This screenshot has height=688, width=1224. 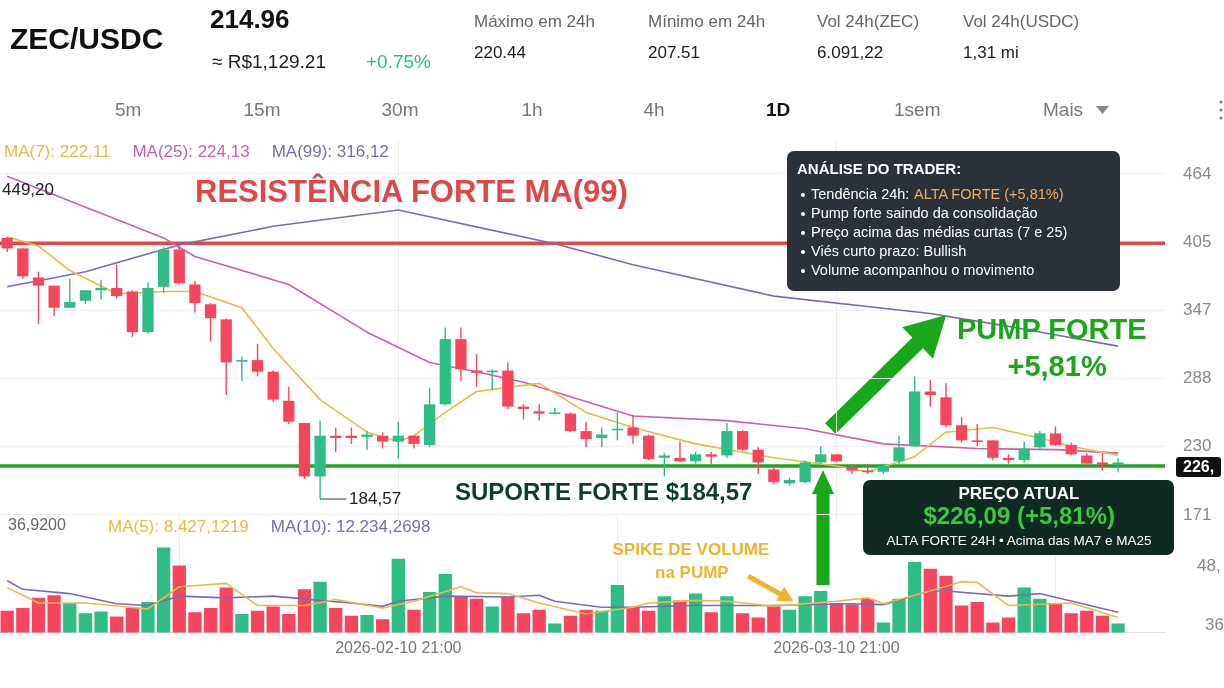 I want to click on text: 30m, so click(x=400, y=110).